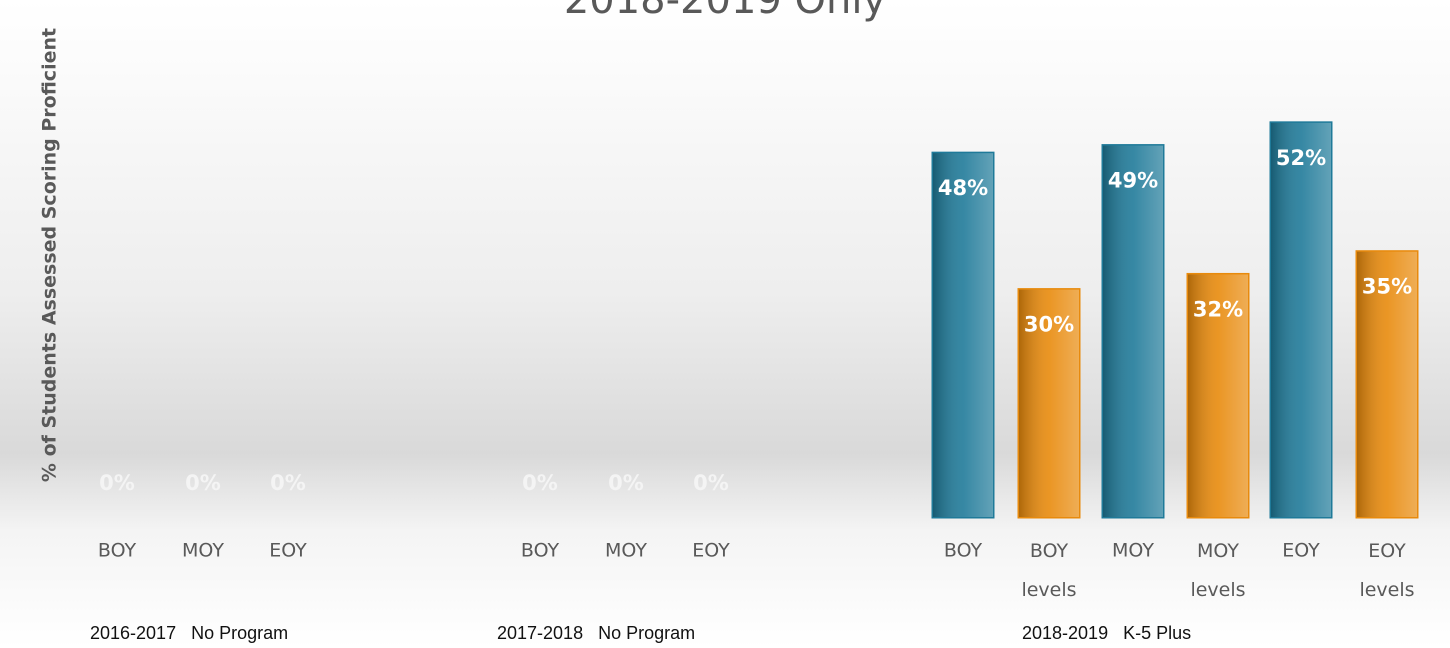  Describe the element at coordinates (1048, 570) in the screenshot. I see `x-tick-label: BOY levels` at that location.